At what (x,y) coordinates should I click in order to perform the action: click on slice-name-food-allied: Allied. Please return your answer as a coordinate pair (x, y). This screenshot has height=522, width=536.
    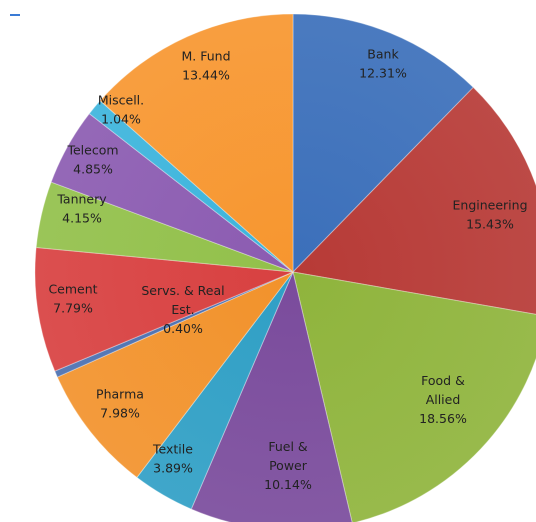
    Looking at the image, I should click on (443, 399).